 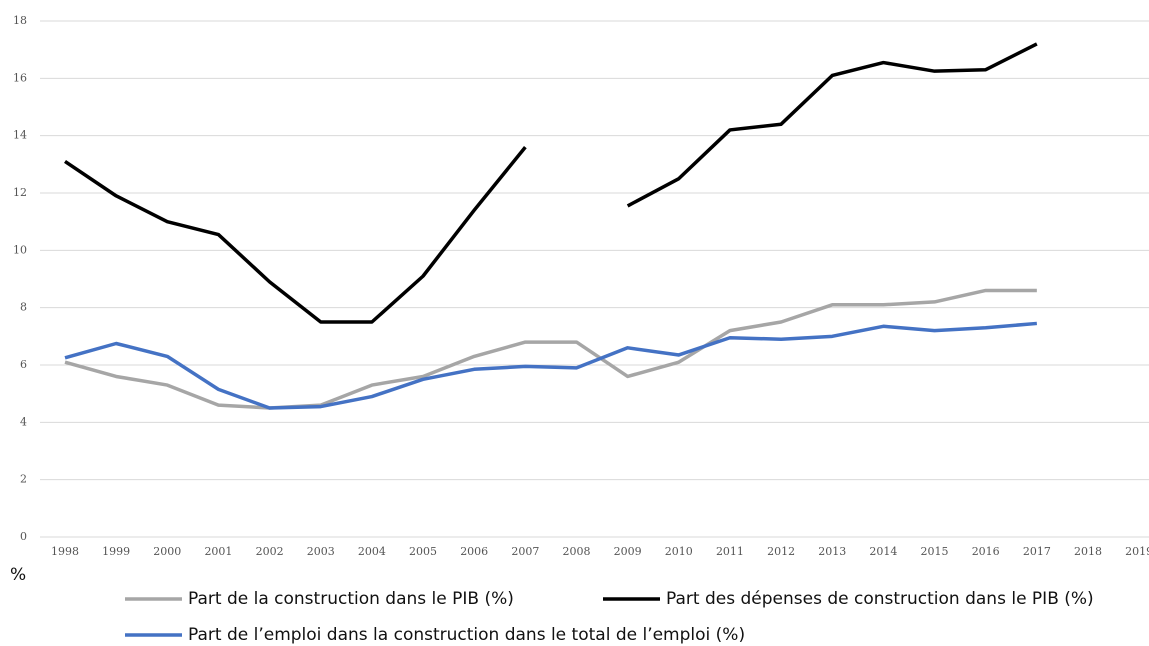 What do you see at coordinates (218, 551) in the screenshot?
I see `x-tick-label: 2001` at bounding box center [218, 551].